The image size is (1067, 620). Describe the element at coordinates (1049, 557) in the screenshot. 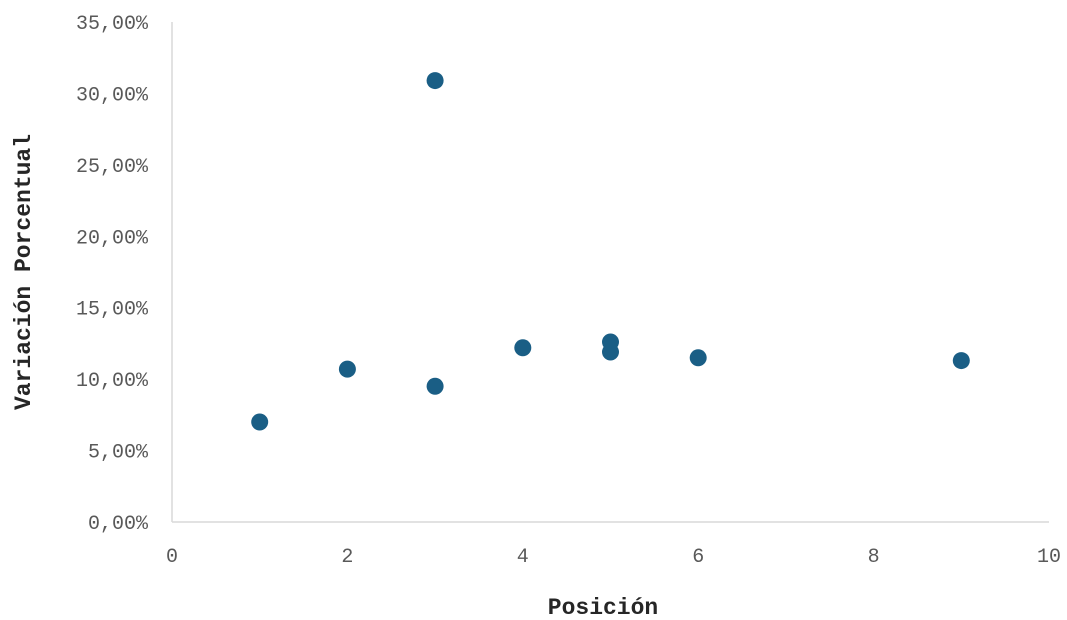

I see `x-tick-label: 10` at that location.